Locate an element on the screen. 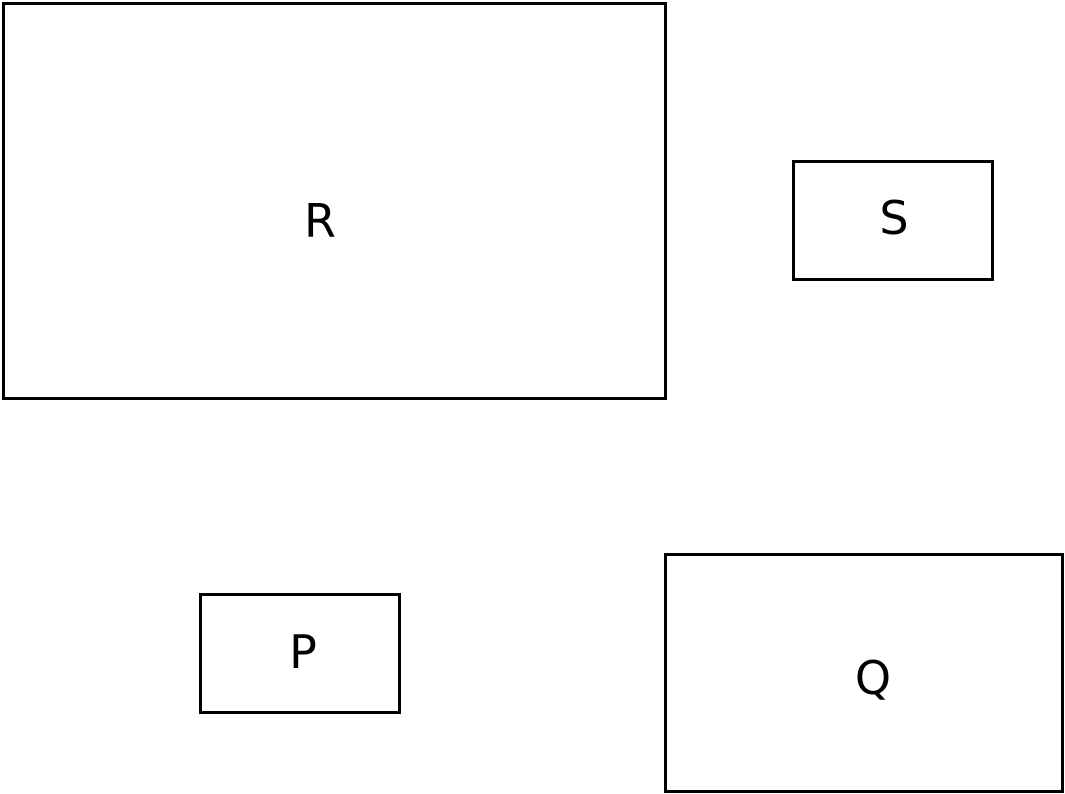 The height and width of the screenshot is (794, 1065). box-r-label: R is located at coordinates (320, 221).